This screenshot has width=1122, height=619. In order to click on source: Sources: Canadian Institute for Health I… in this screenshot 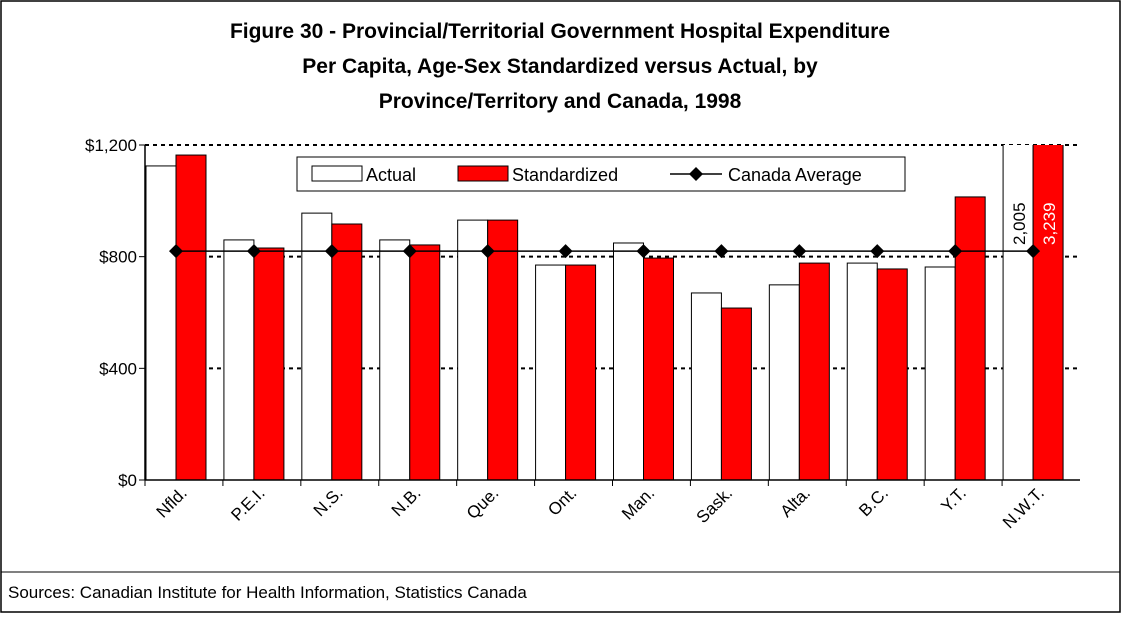, I will do `click(267, 592)`.